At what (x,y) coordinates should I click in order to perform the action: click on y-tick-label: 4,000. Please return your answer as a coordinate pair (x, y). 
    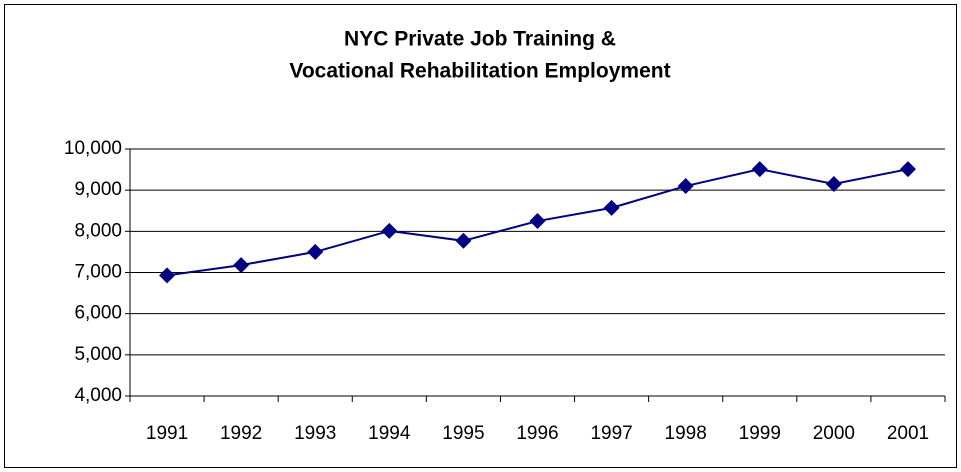
    Looking at the image, I should click on (98, 395).